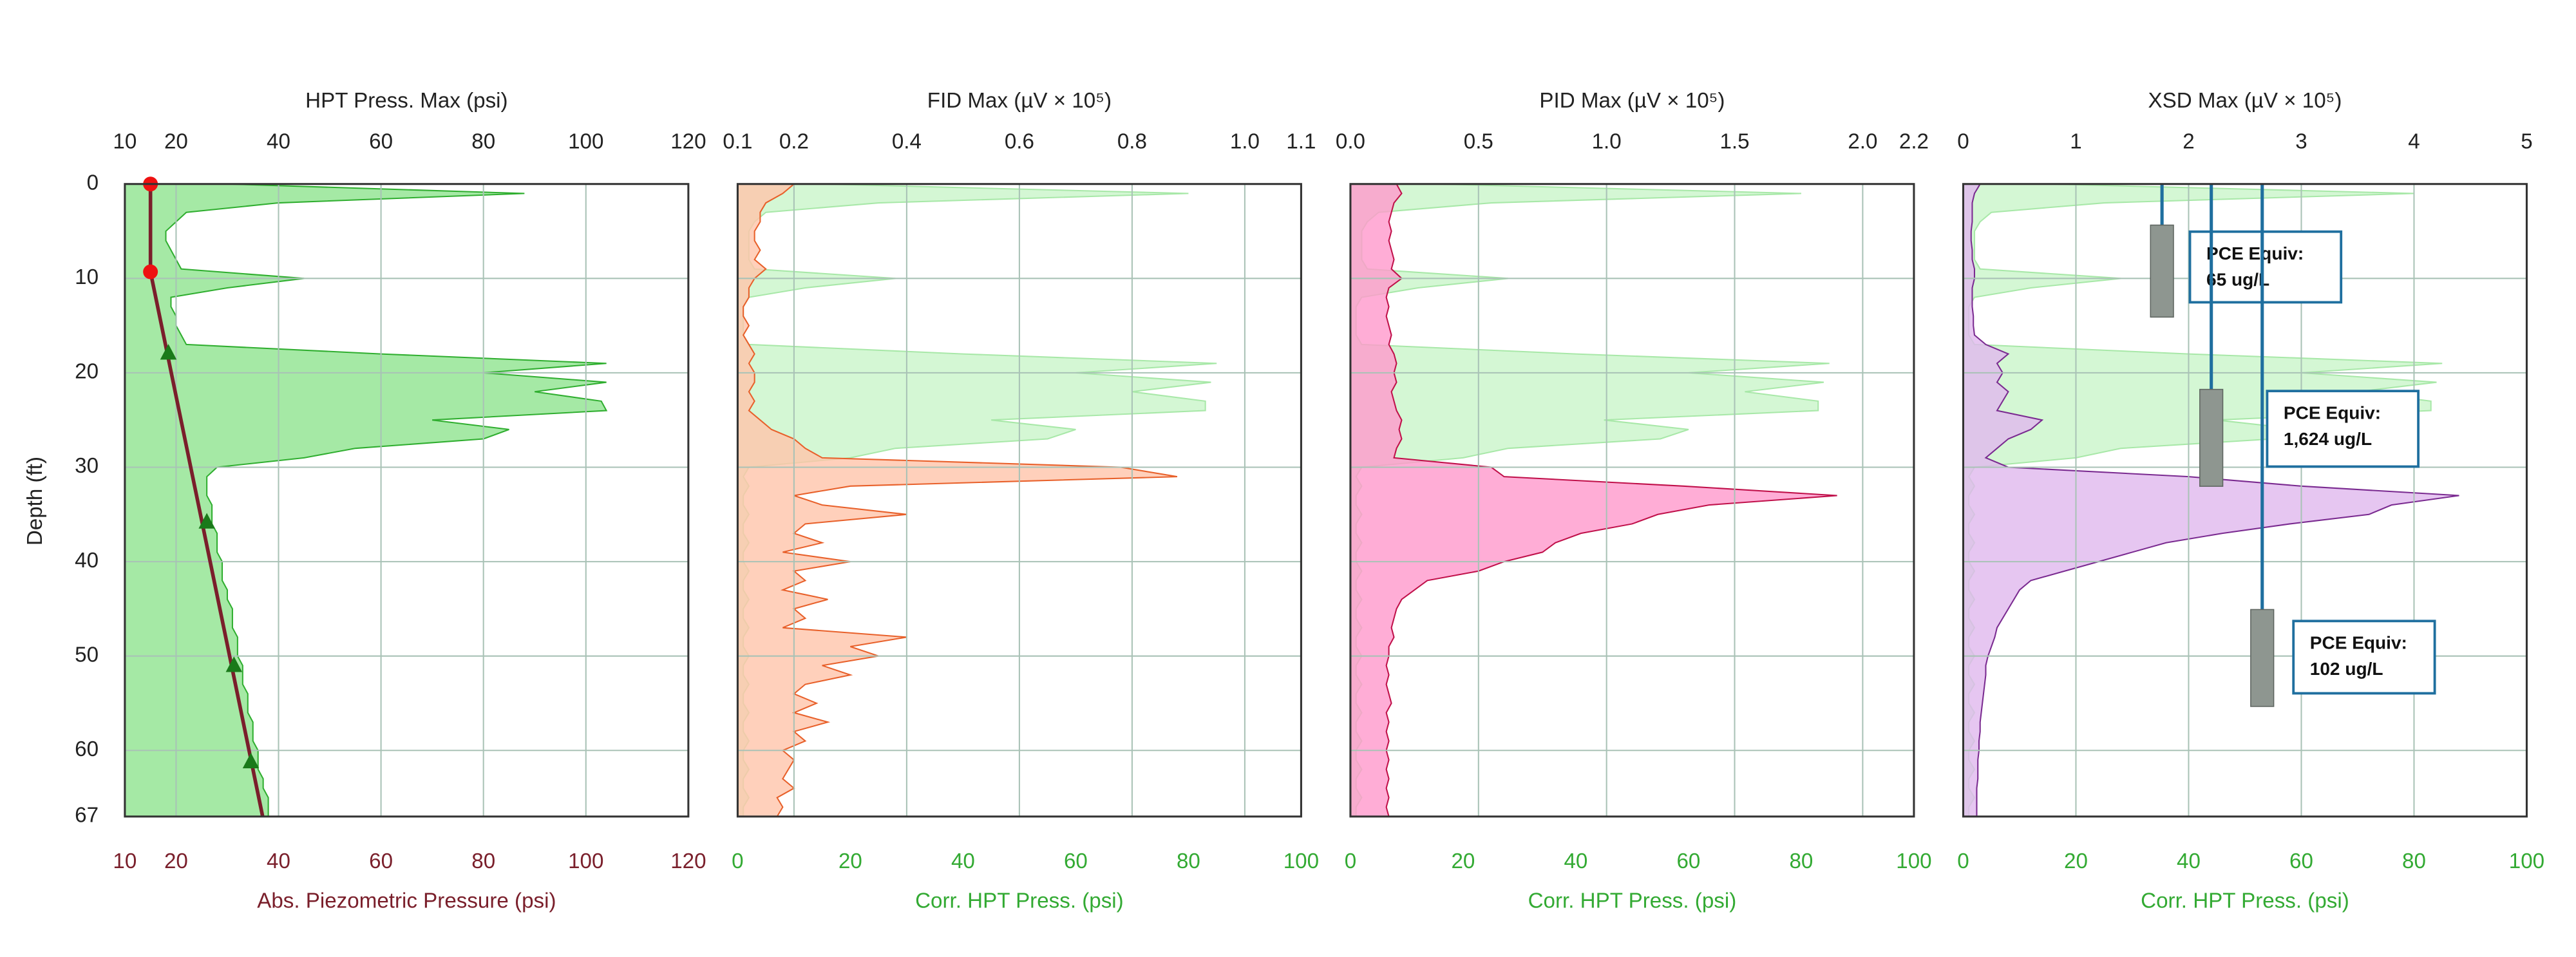 The height and width of the screenshot is (957, 2576). I want to click on y-tick-label: 10, so click(87, 277).